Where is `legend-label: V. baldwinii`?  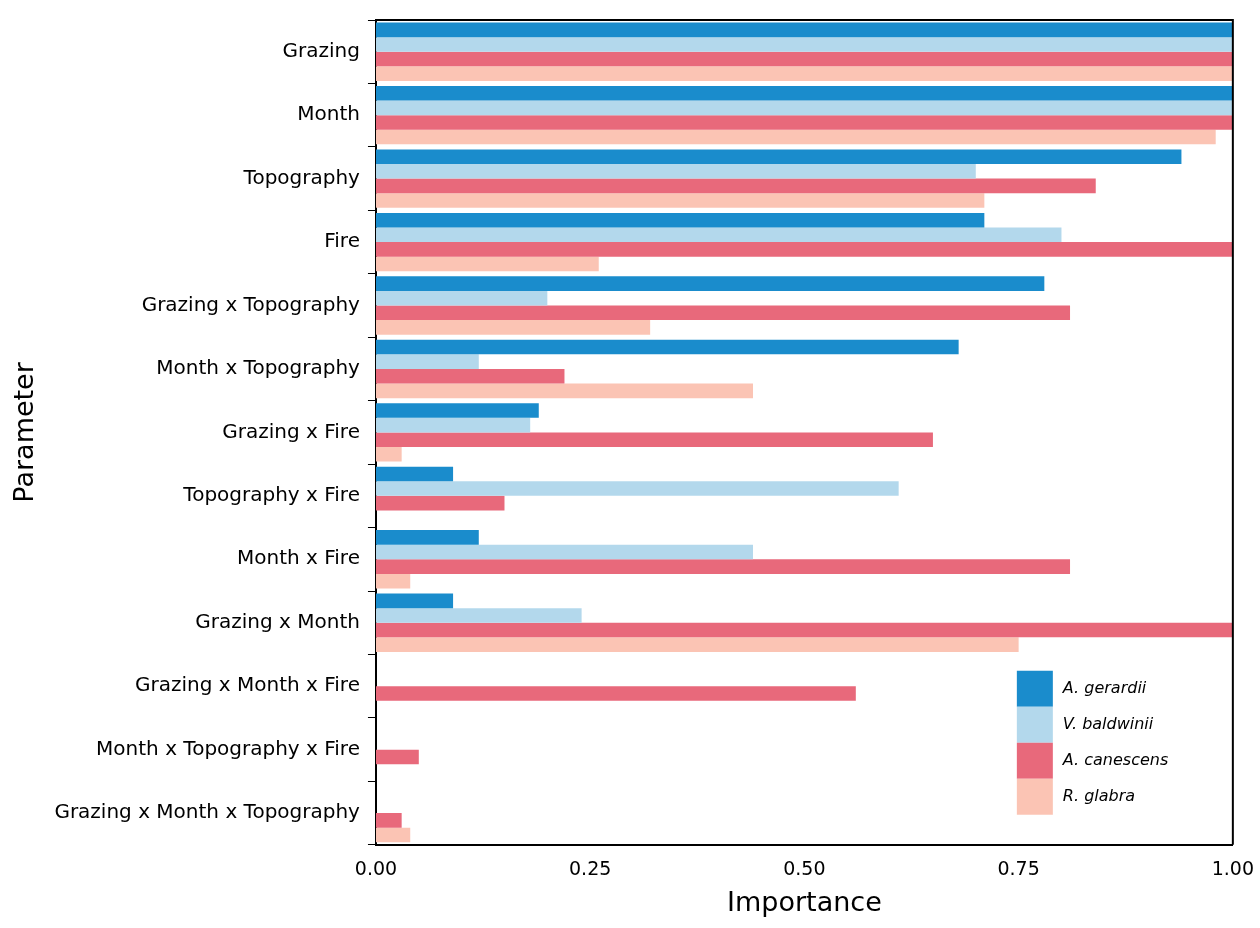
legend-label: V. baldwinii is located at coordinates (1108, 723).